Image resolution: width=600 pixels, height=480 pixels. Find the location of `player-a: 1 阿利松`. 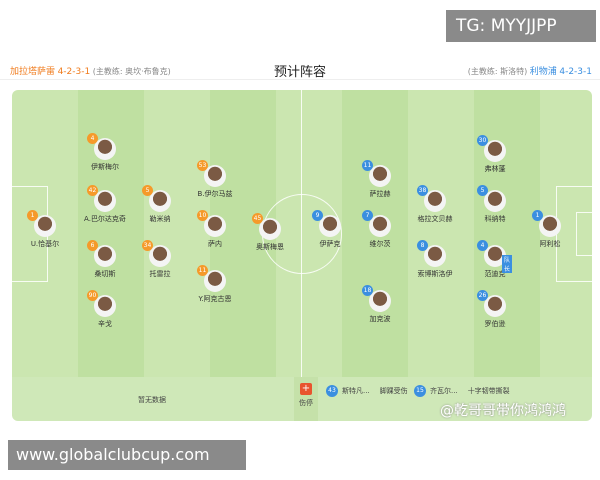

player-a: 1 阿利松 is located at coordinates (550, 229).